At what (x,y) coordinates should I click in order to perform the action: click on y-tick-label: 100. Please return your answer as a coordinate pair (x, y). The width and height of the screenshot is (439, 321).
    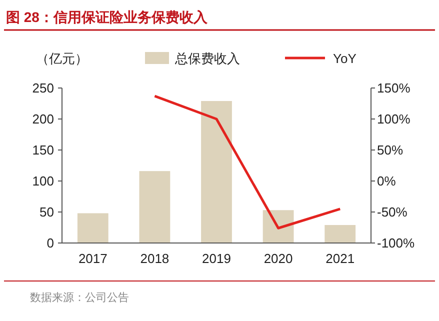
    Looking at the image, I should click on (43, 181).